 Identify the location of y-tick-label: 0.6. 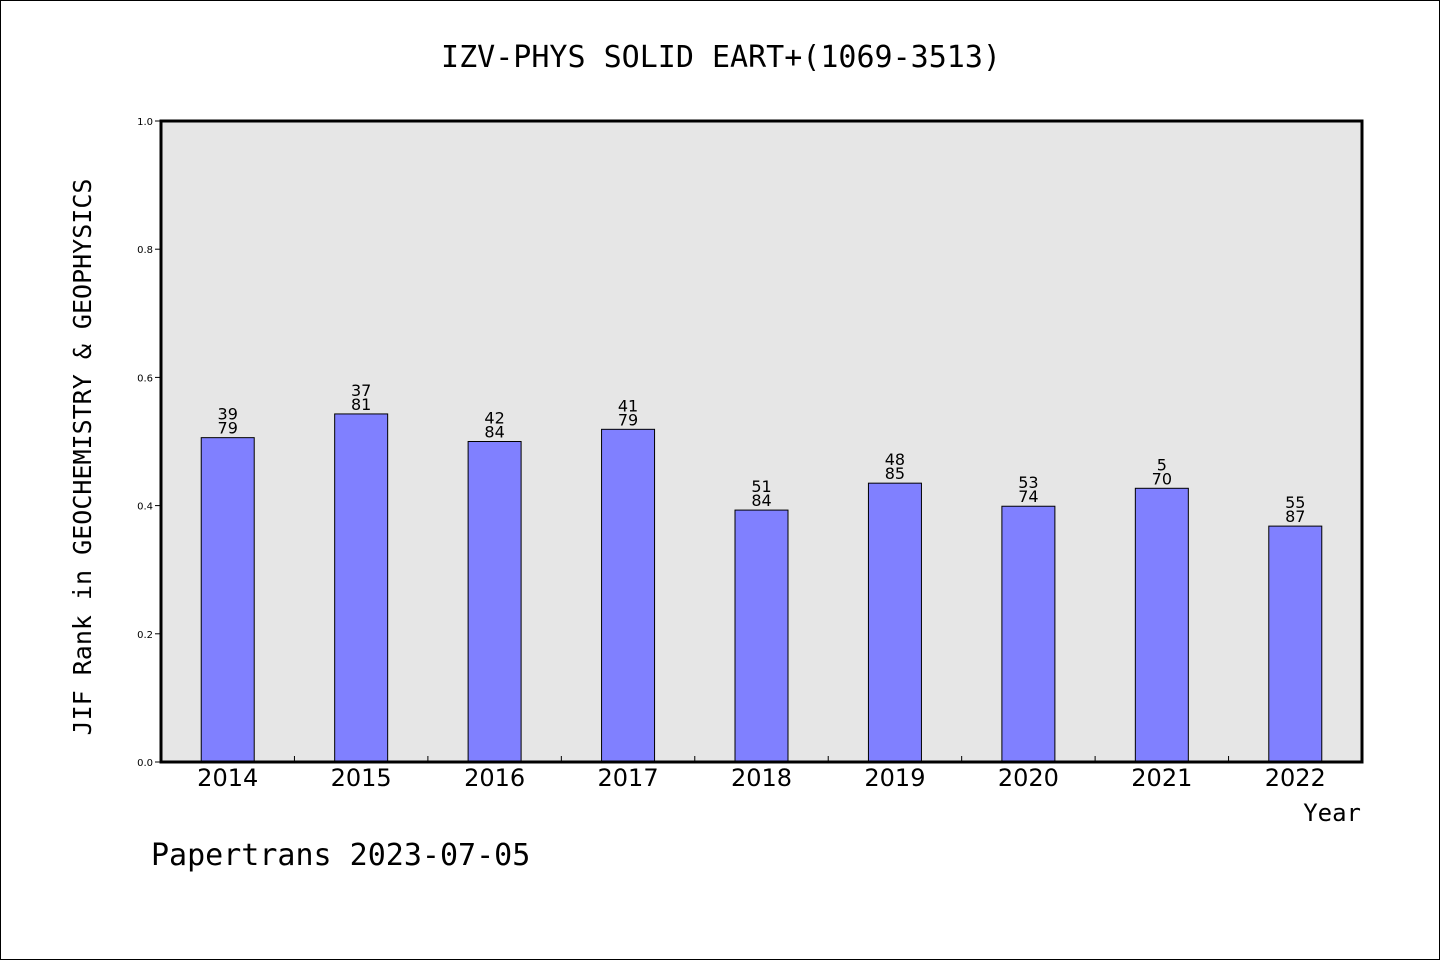
(145, 378).